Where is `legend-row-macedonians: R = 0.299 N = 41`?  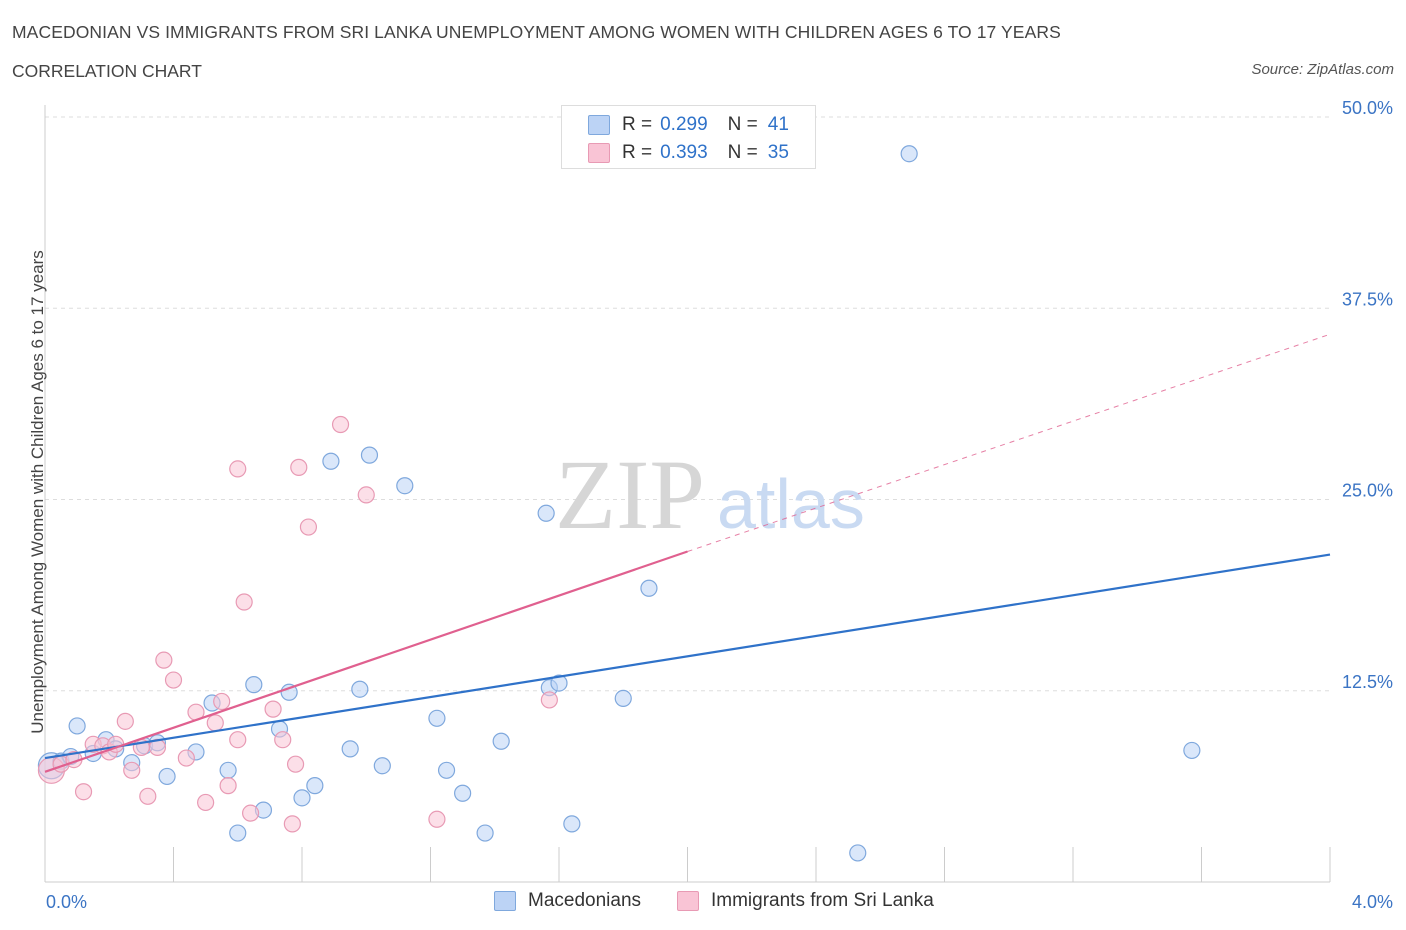 legend-row-macedonians: R = 0.299 N = 41 is located at coordinates (688, 125).